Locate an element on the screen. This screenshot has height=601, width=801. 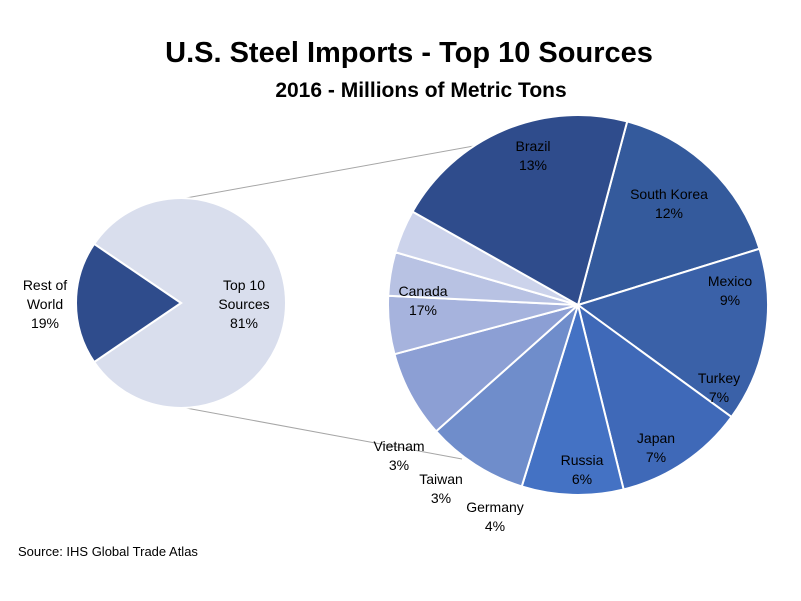
label-germany: Germany 4% is located at coordinates (495, 516).